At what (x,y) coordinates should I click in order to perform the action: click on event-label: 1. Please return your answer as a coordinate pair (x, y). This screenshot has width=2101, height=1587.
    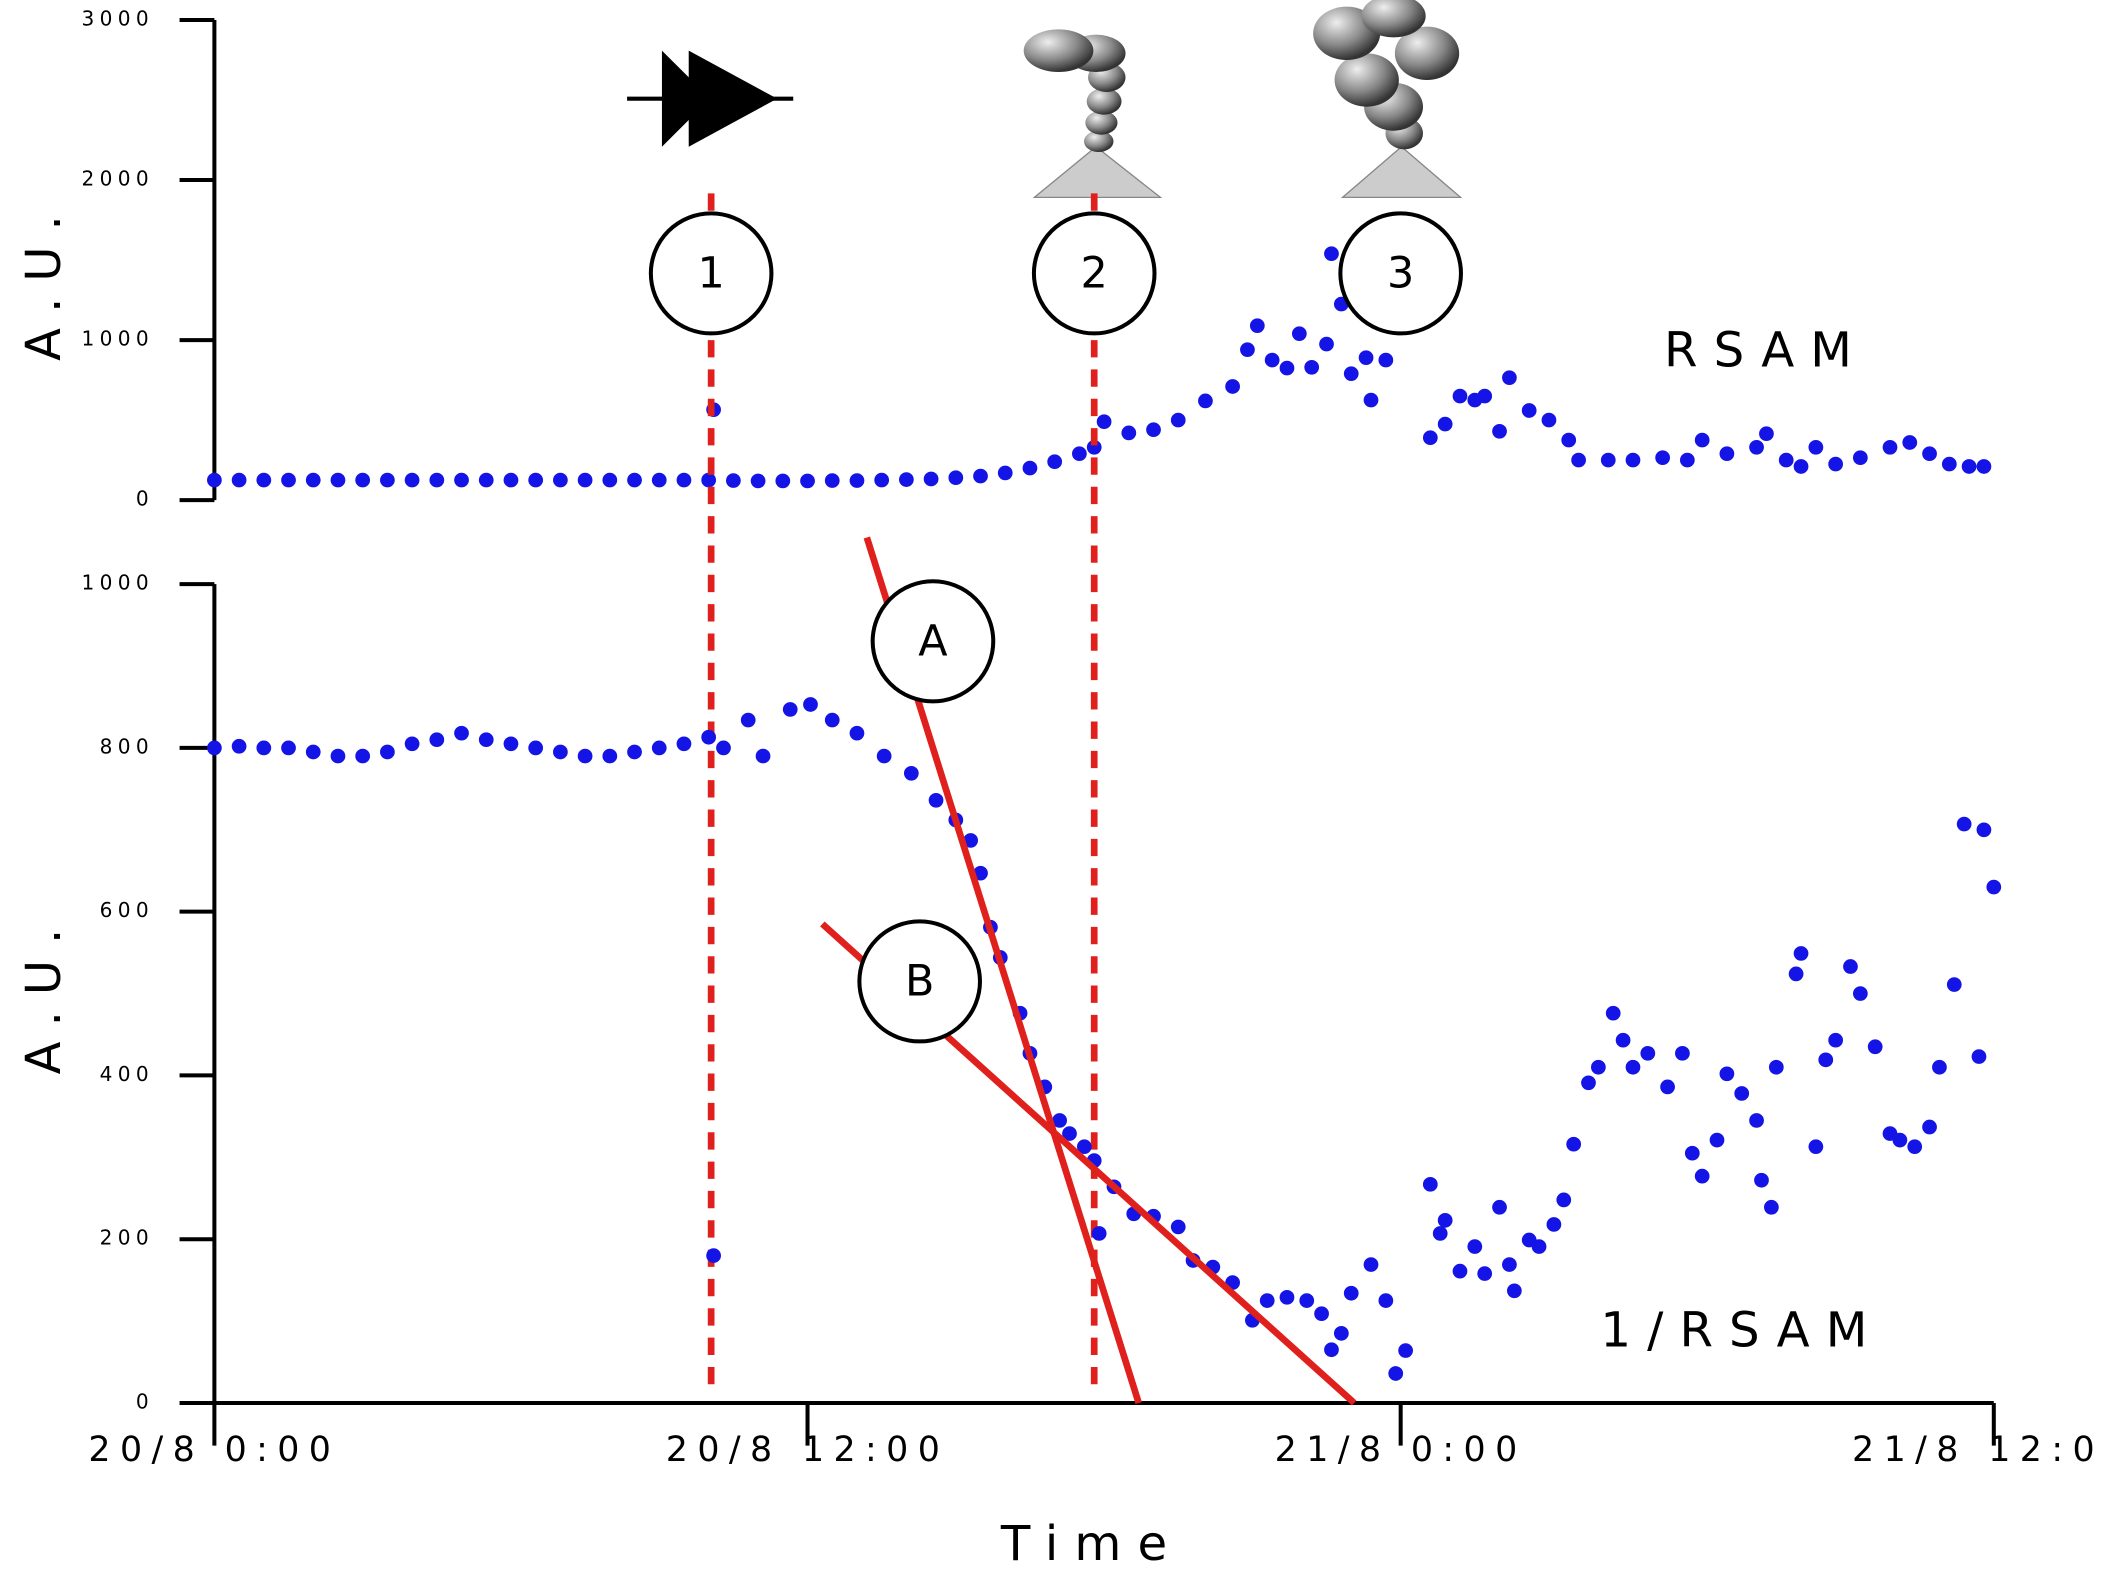
    Looking at the image, I should click on (711, 274).